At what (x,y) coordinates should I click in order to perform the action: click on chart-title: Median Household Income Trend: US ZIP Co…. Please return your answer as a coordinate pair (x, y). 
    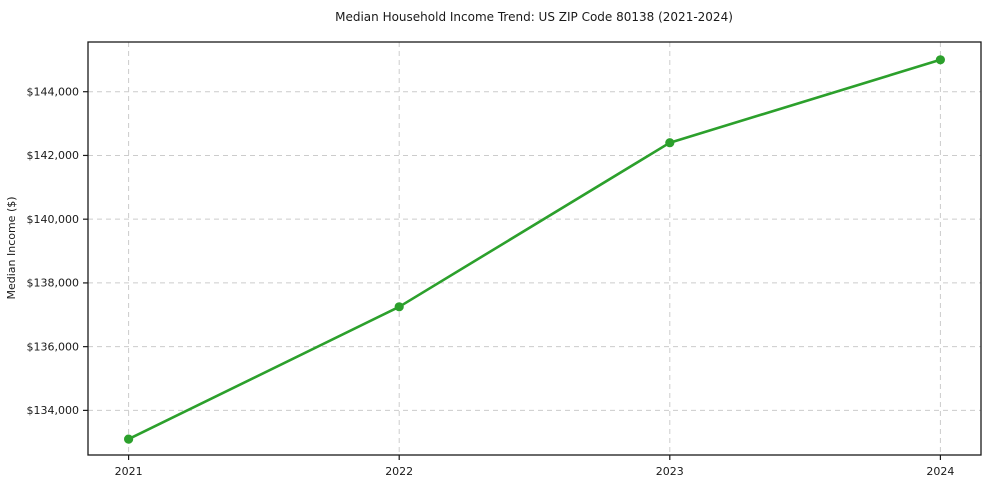
    Looking at the image, I should click on (534, 17).